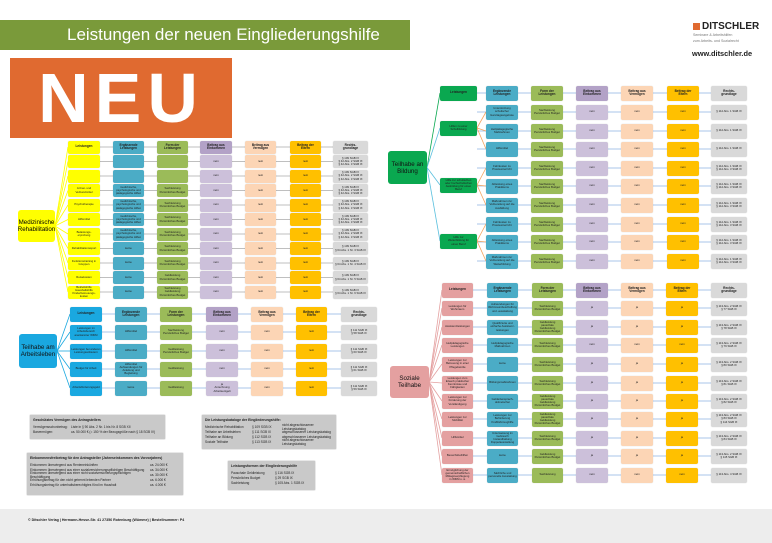 This screenshot has width=772, height=543. What do you see at coordinates (457, 456) in the screenshot?
I see `leistung-item: Besuchsbeihilfen` at bounding box center [457, 456].